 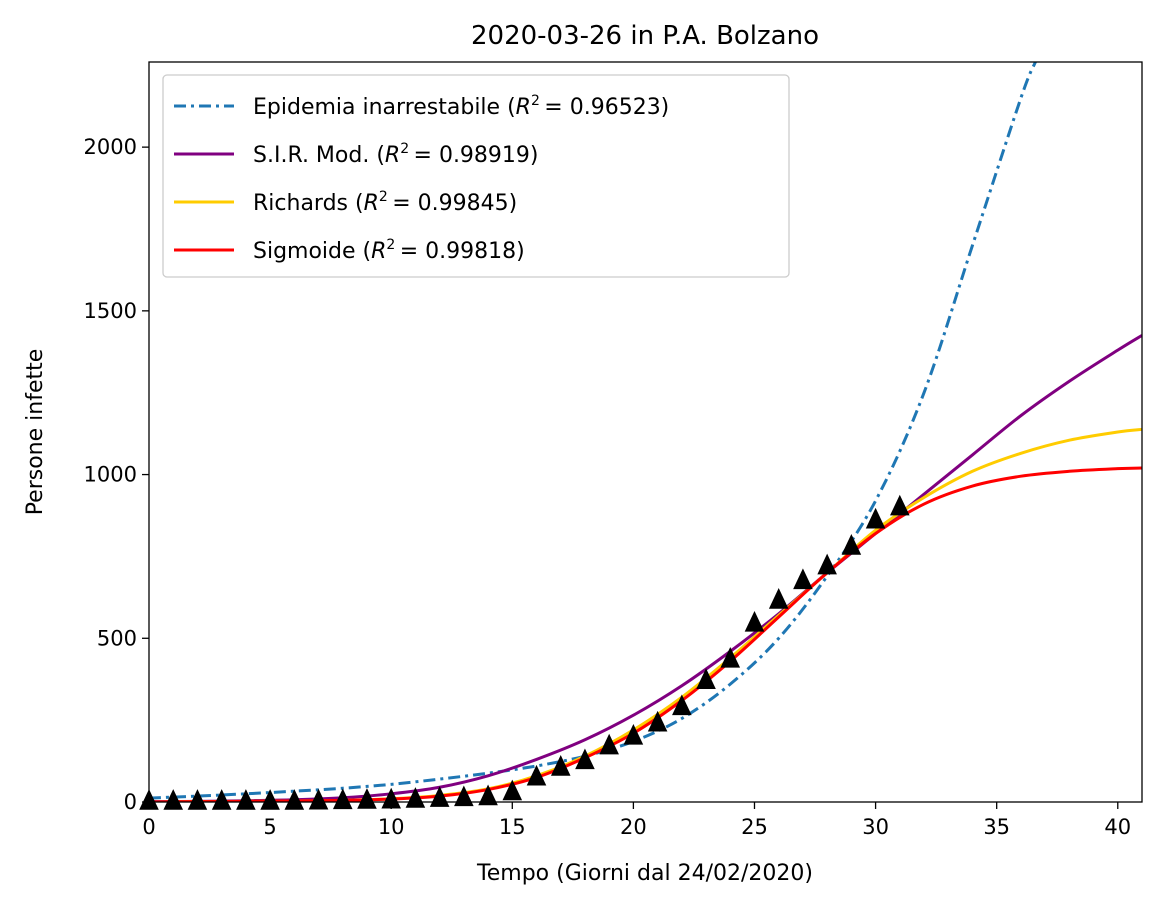 I want to click on y-axis-ticks: 0 500 1000 1500 2000, so click(x=116, y=474).